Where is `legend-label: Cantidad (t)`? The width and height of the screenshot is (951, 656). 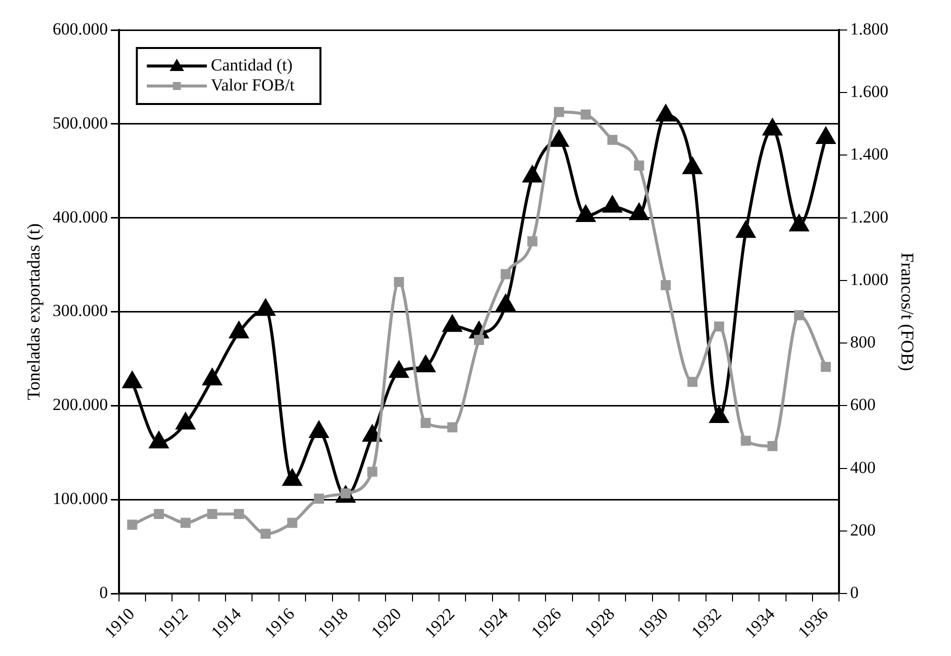
legend-label: Cantidad (t) is located at coordinates (251, 64).